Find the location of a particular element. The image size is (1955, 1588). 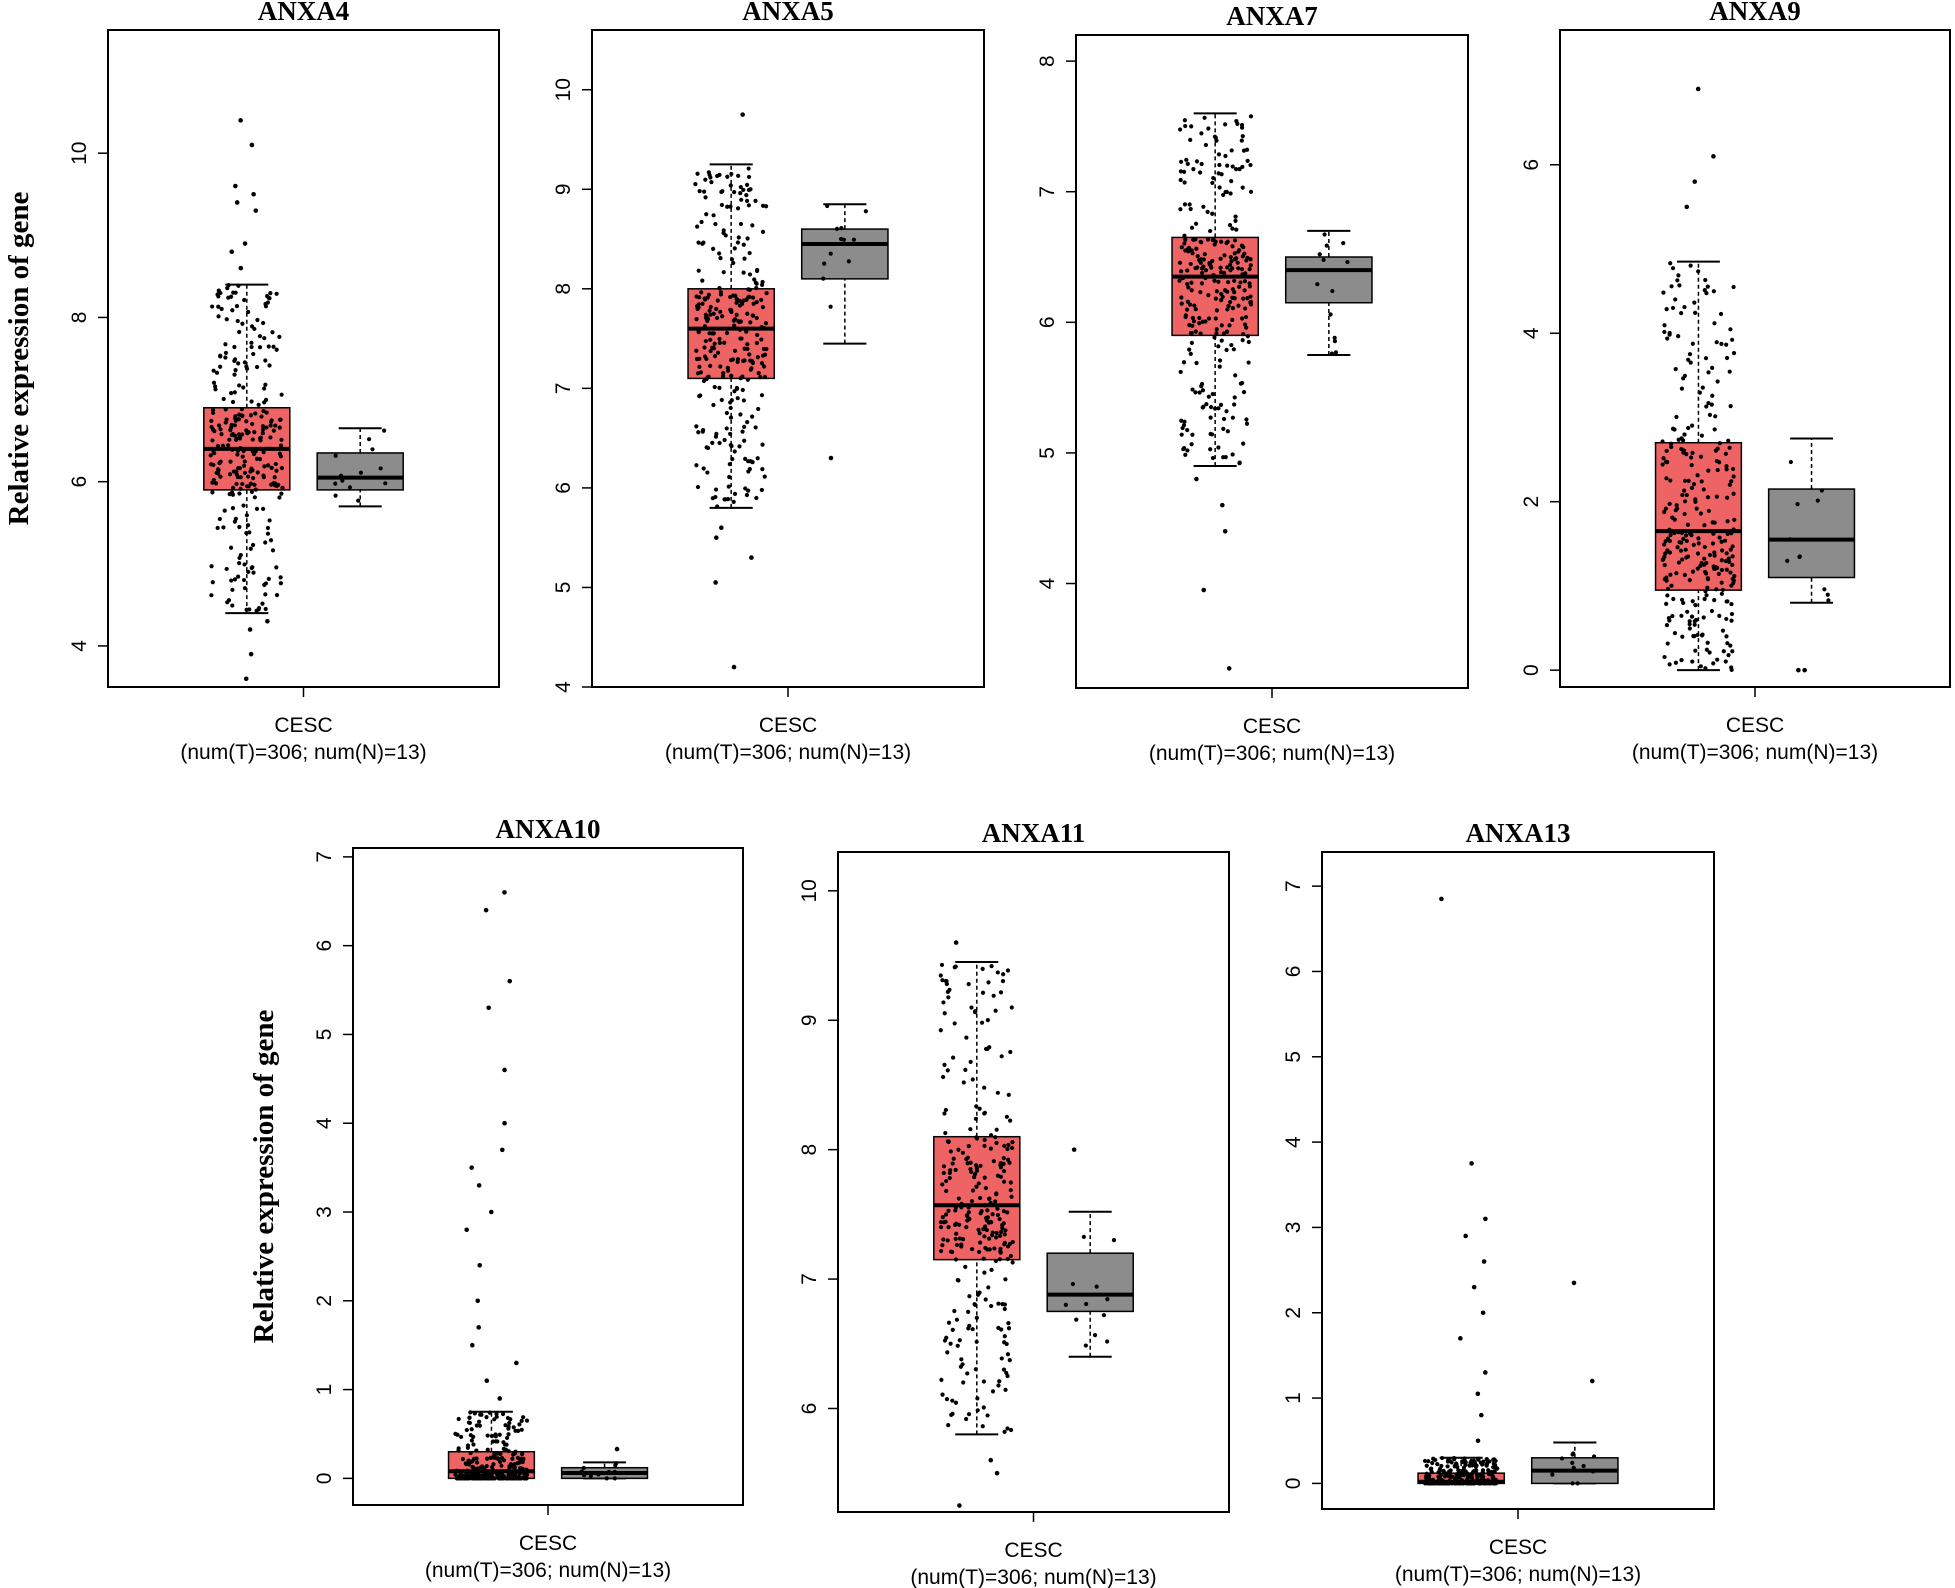

x-axis-label: CESC is located at coordinates (548, 1543).